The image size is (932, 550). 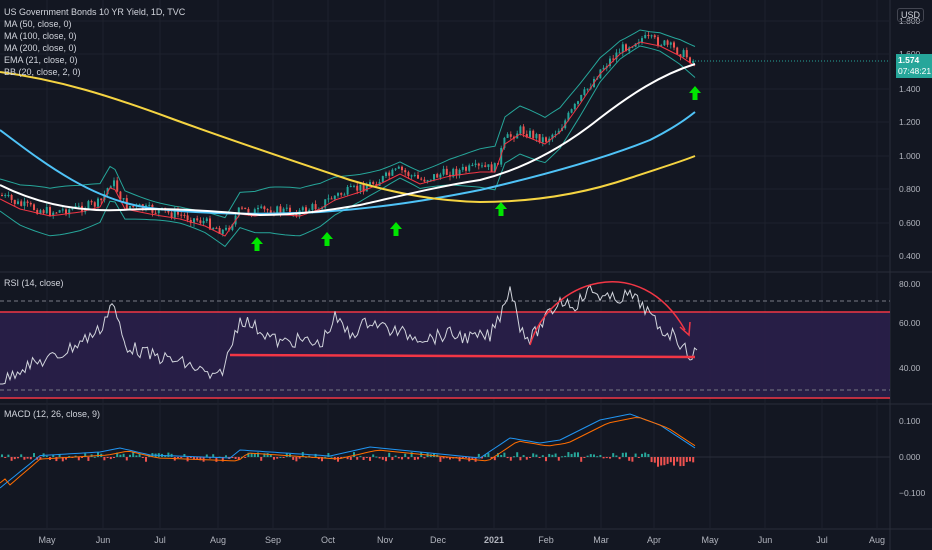 I want to click on indicator-ma50: MA (50, close, 0), so click(x=38, y=24).